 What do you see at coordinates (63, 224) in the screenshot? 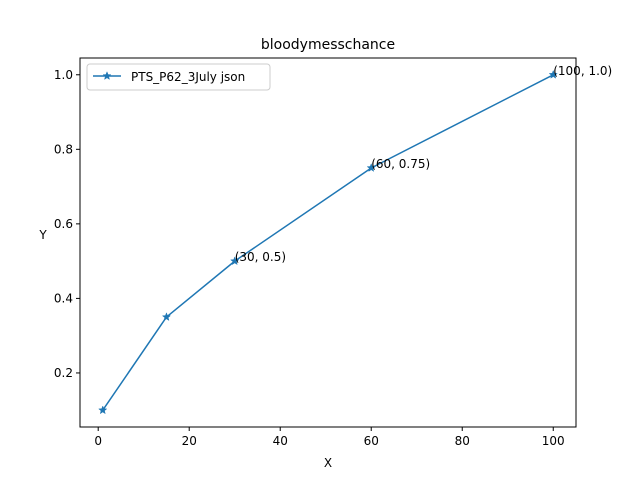
I see `y-tick-label: 0.6` at bounding box center [63, 224].